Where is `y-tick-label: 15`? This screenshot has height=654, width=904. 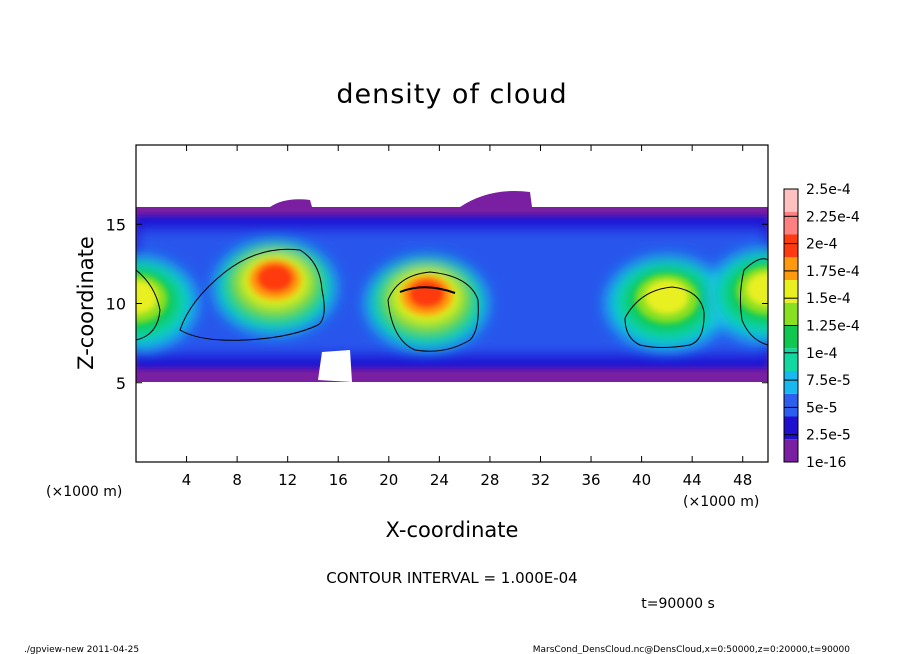 y-tick-label: 15 is located at coordinates (116, 224).